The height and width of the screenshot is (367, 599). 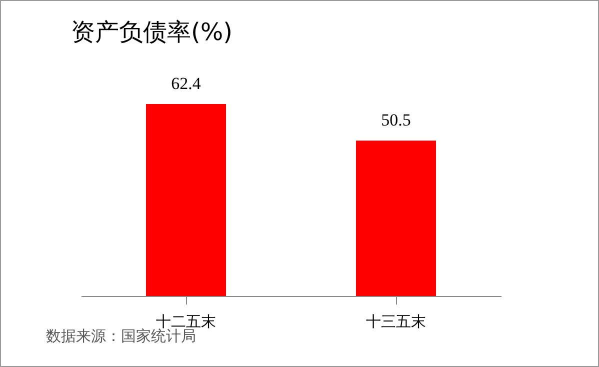 I want to click on data-label: 62.4, so click(x=186, y=83).